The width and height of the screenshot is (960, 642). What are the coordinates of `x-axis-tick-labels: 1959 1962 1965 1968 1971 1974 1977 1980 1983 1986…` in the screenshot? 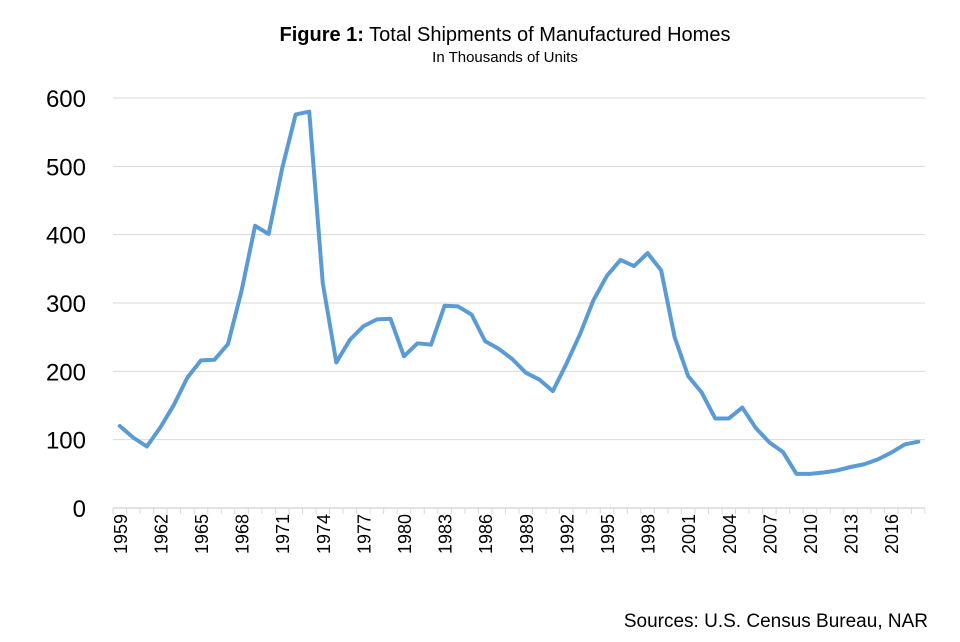 It's located at (506, 534).